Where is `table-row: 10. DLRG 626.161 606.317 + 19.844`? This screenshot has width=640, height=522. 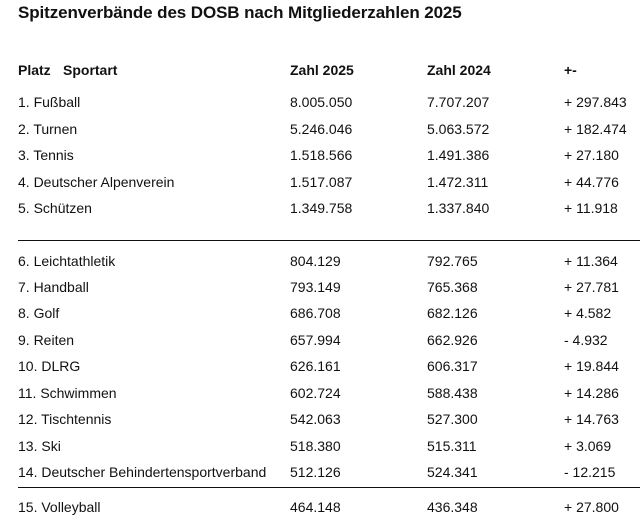 table-row: 10. DLRG 626.161 606.317 + 19.844 is located at coordinates (320, 366).